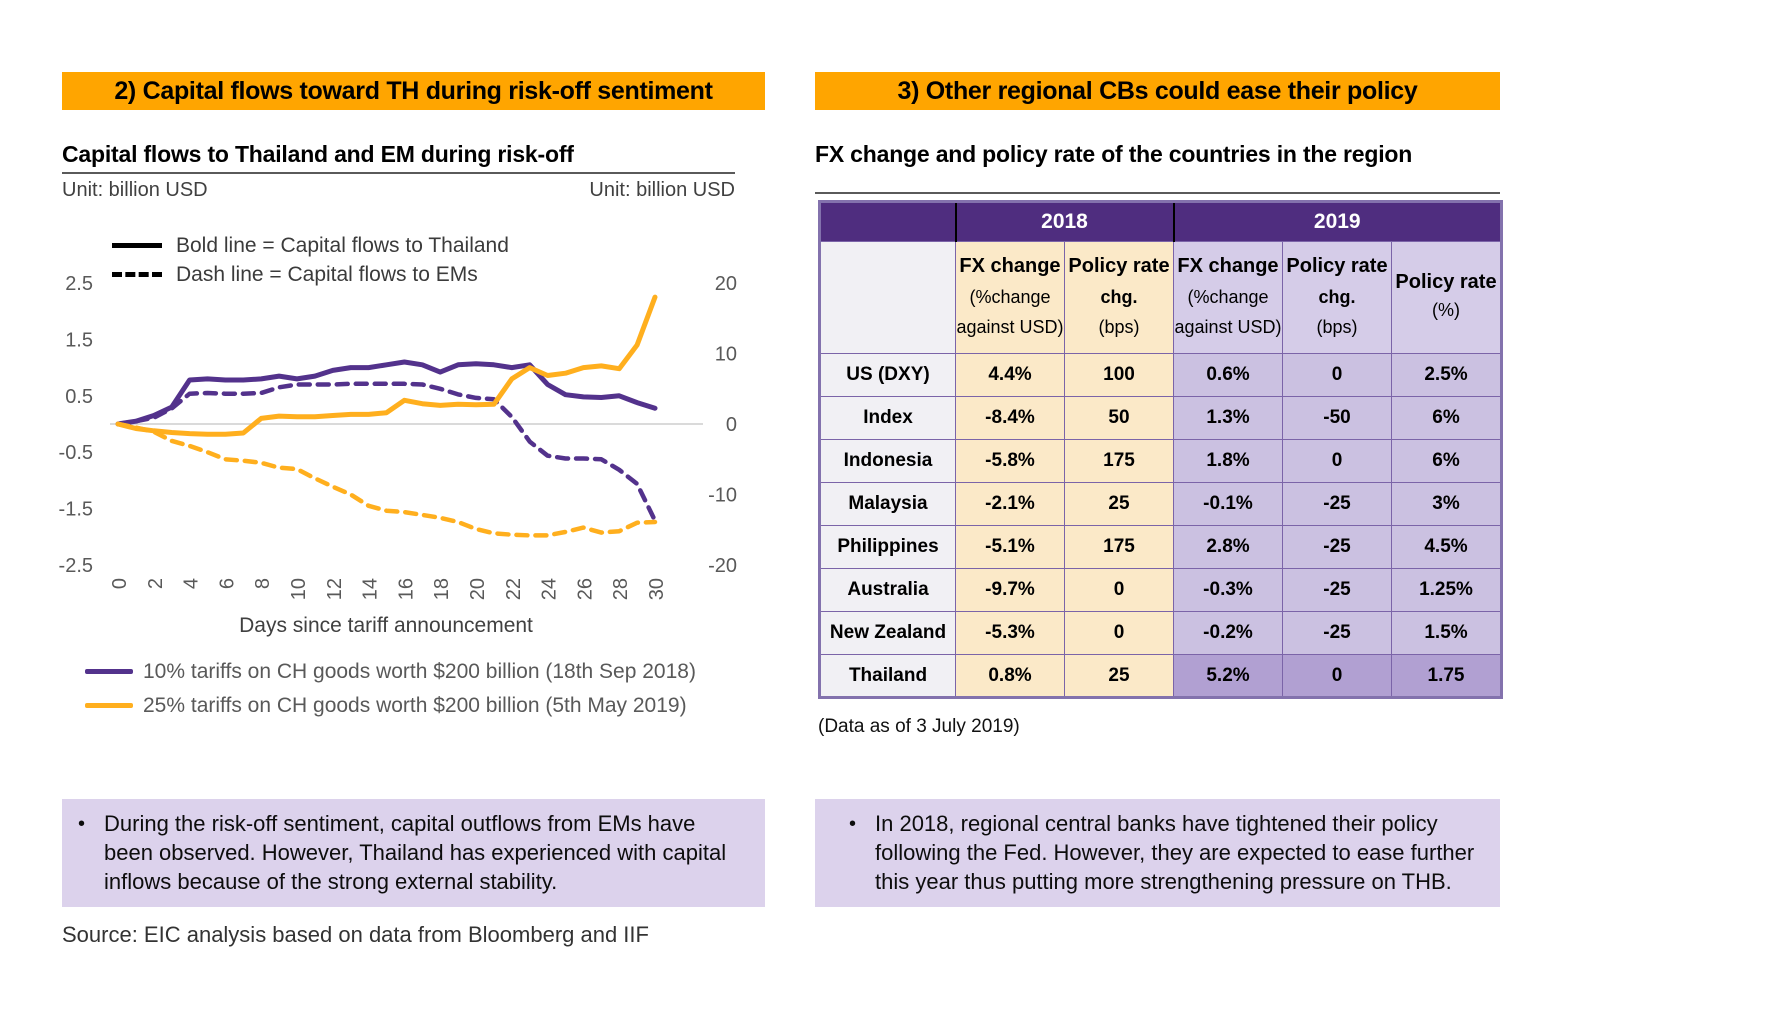 This screenshot has width=1774, height=1029. I want to click on country-cell: Index, so click(887, 418).